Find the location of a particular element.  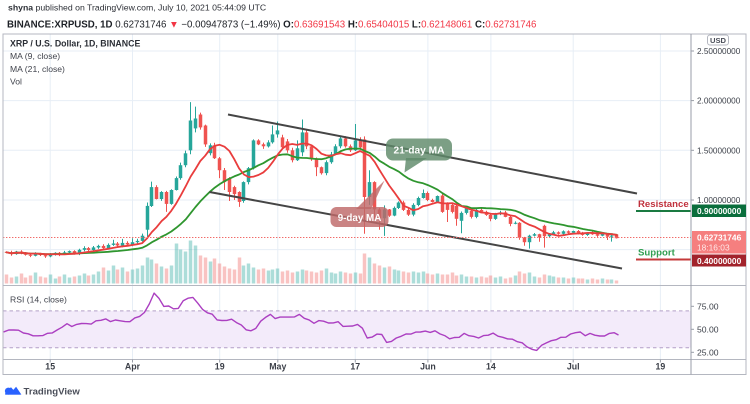

svg-text: 9-day MA is located at coordinates (360, 218).